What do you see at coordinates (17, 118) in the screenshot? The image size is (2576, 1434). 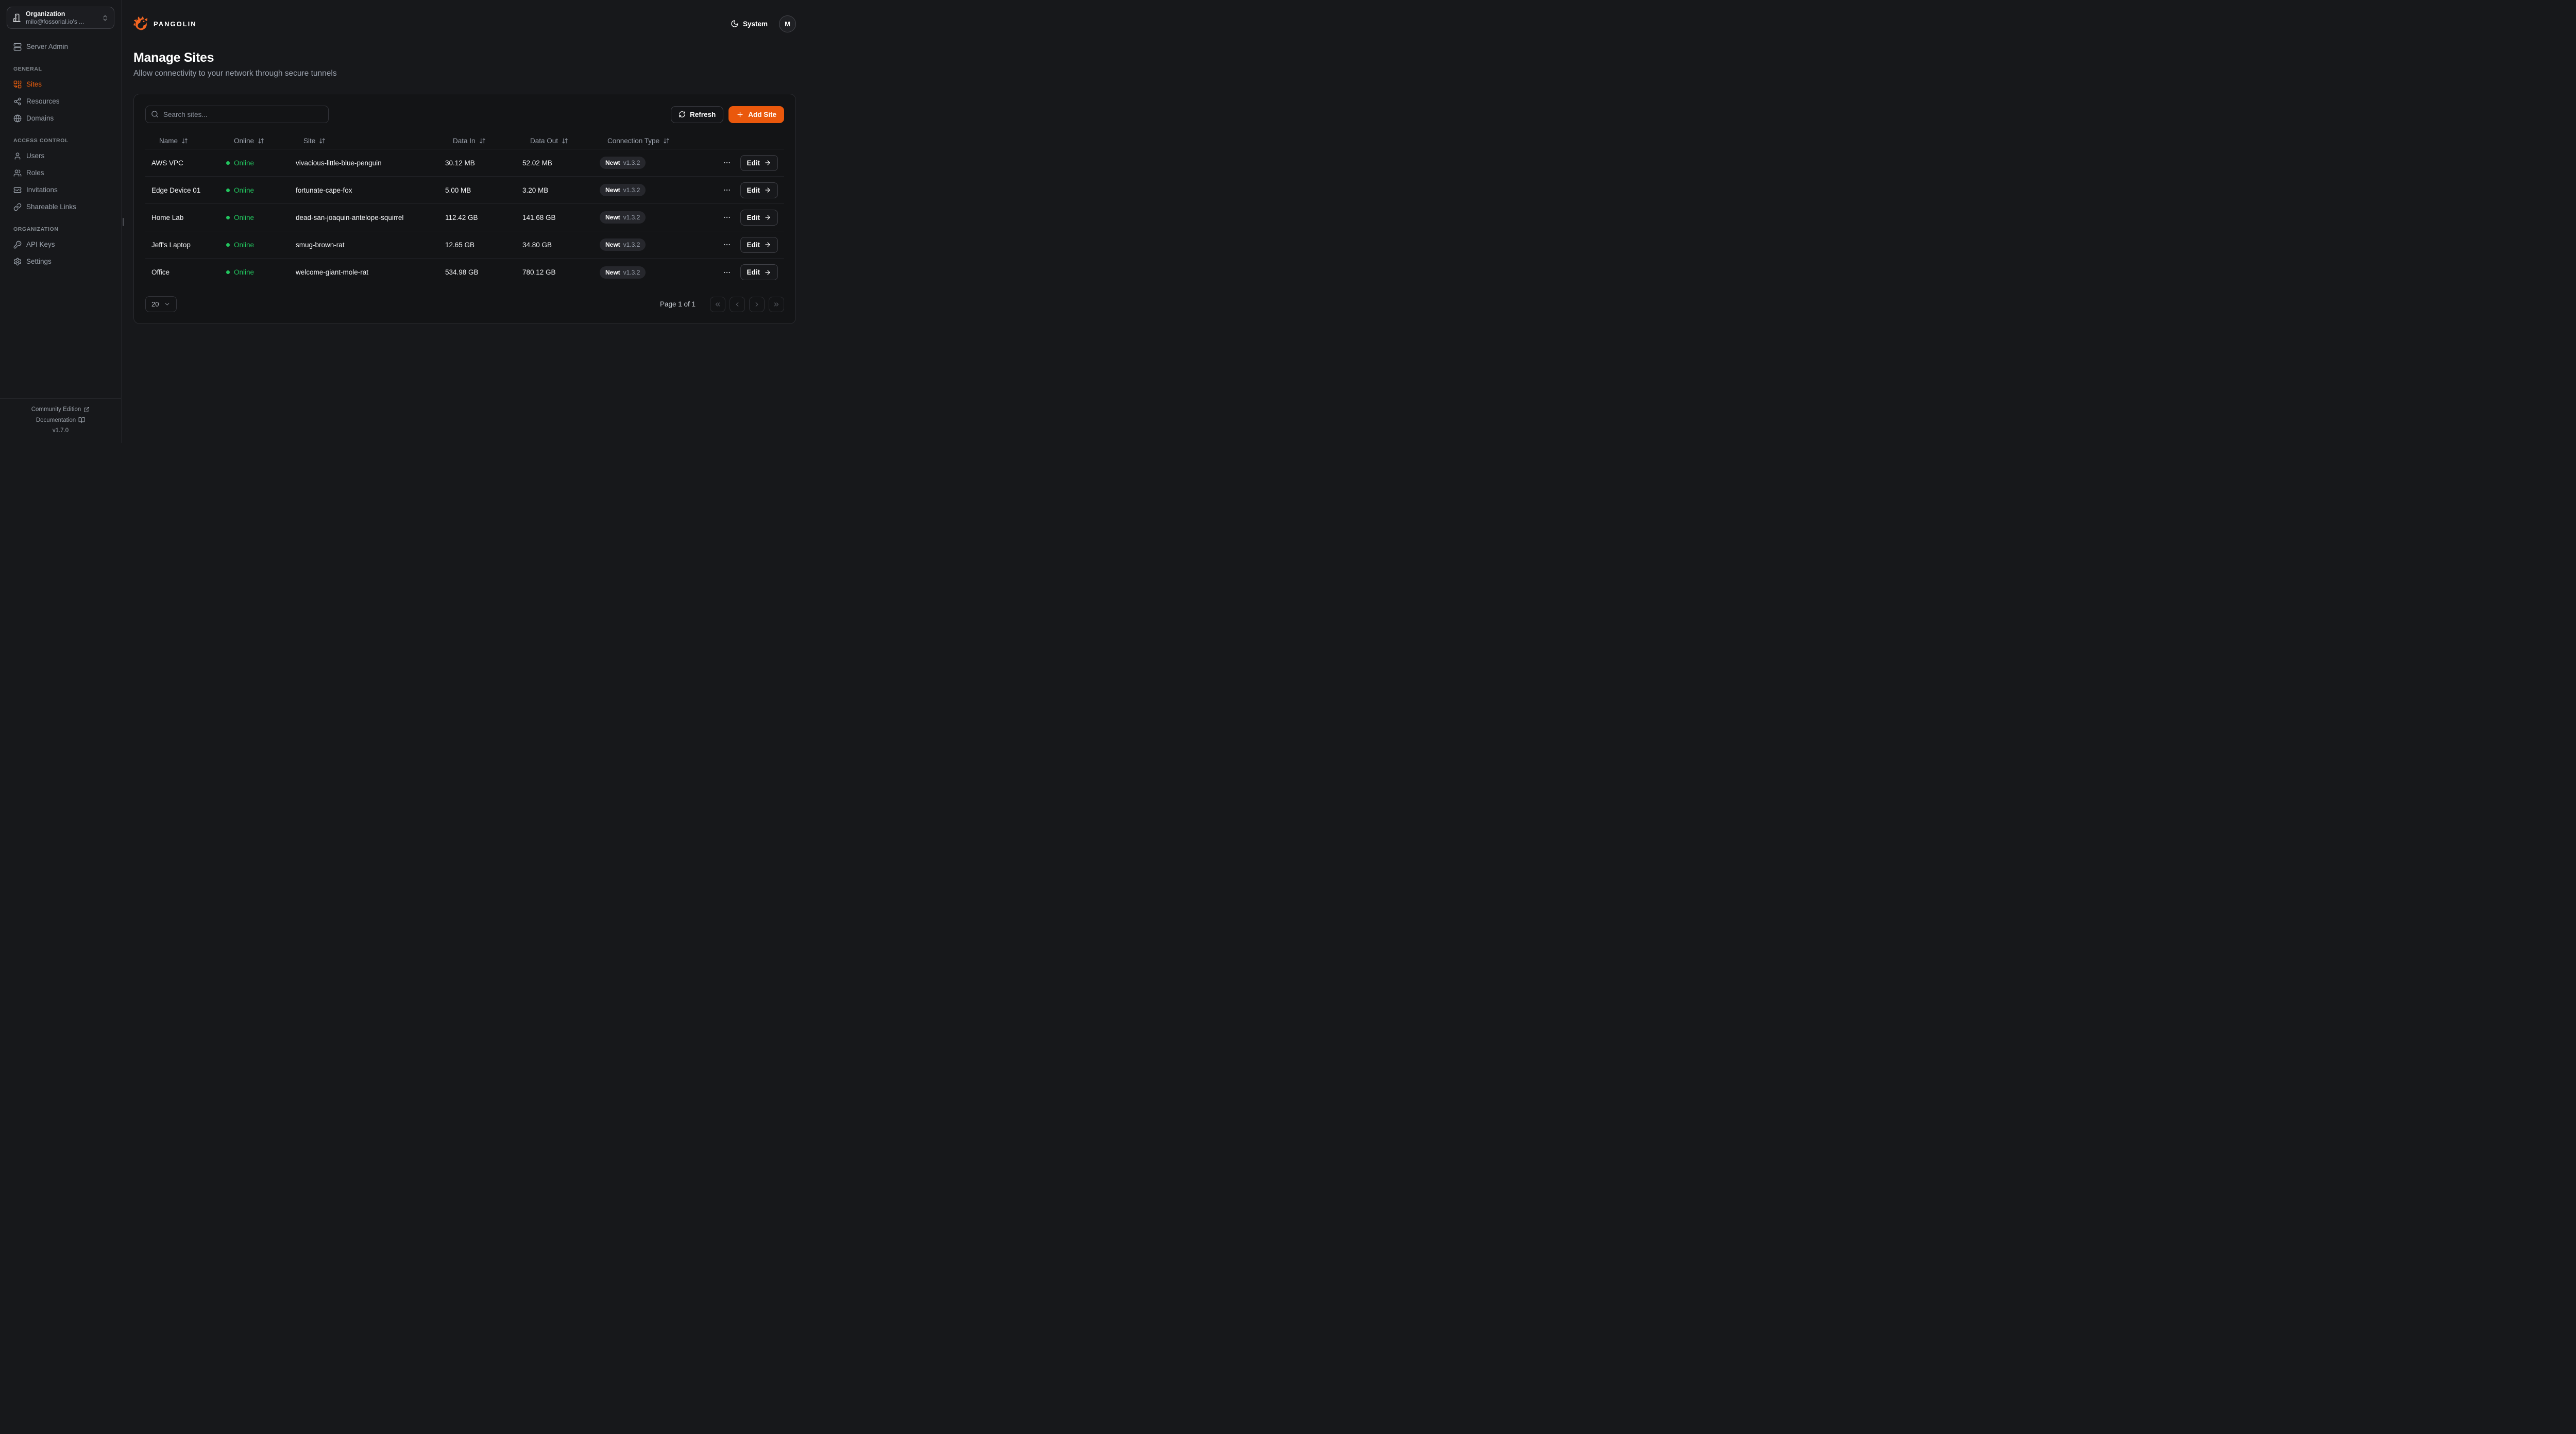 I see `globe-icon` at bounding box center [17, 118].